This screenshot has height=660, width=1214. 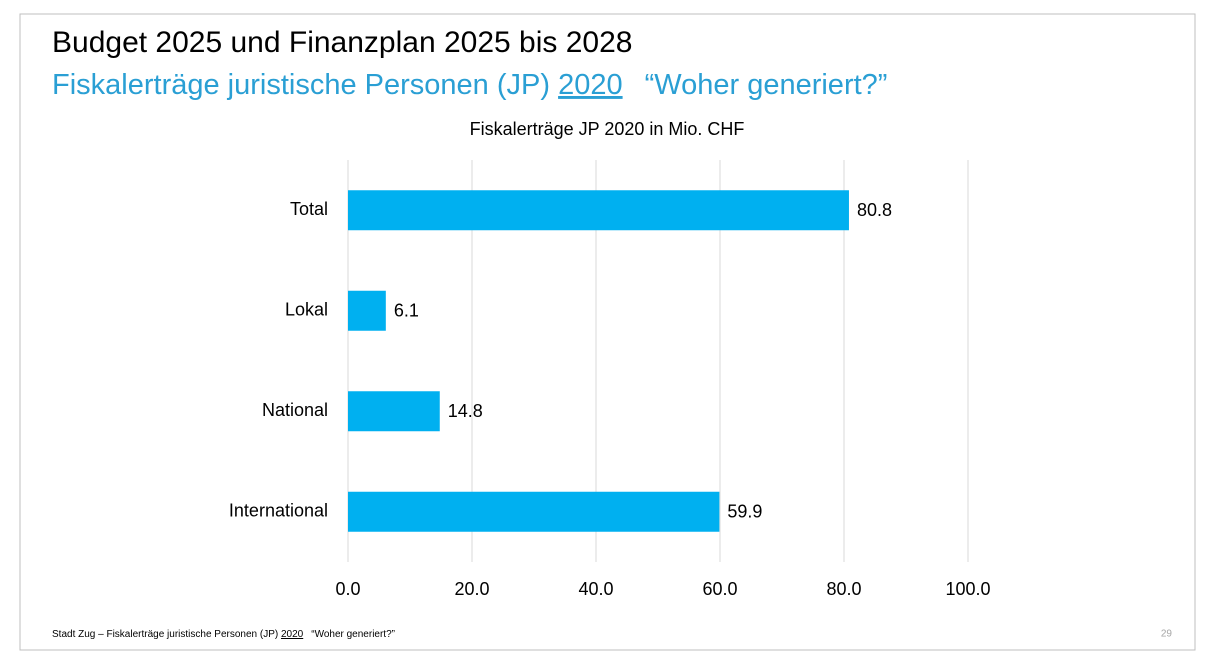 What do you see at coordinates (305, 85) in the screenshot?
I see `subtitle-text: Fiskalerträge juristische Personen (JP)` at bounding box center [305, 85].